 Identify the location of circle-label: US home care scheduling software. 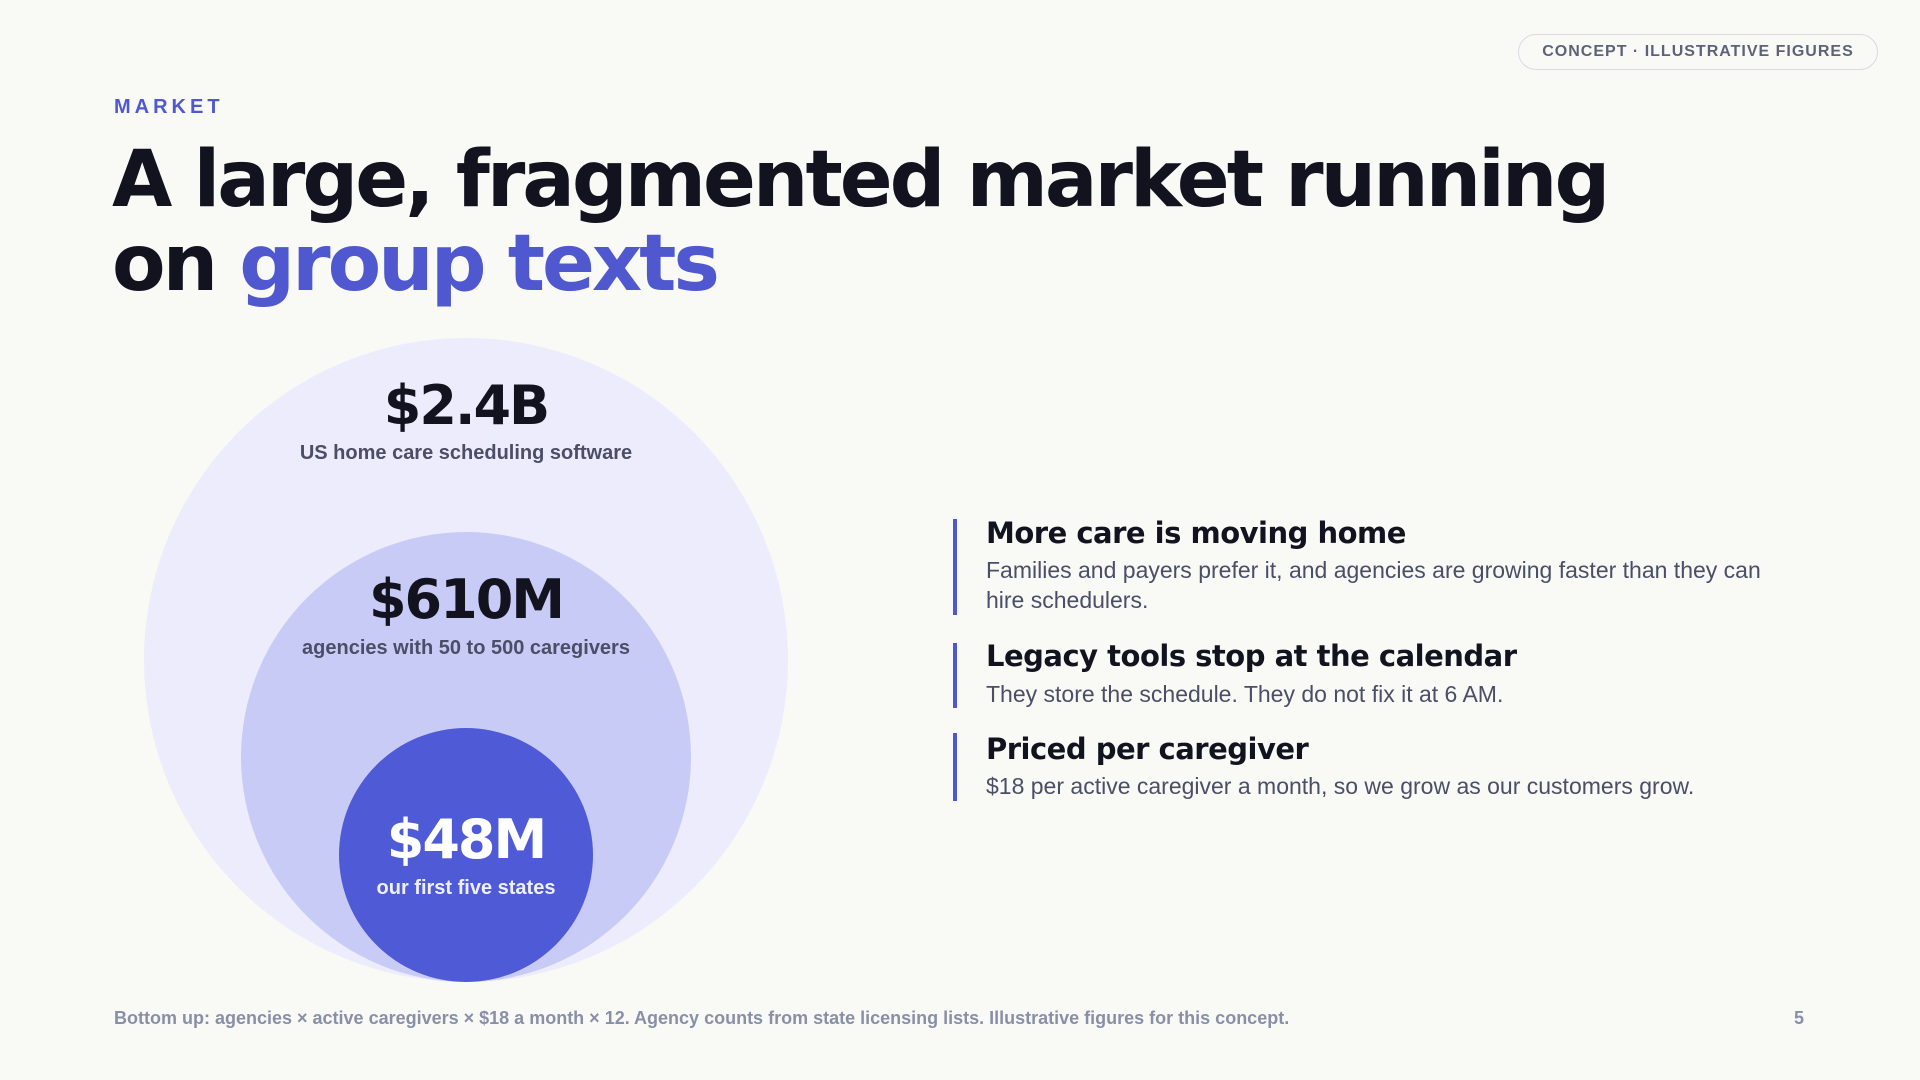
(466, 453).